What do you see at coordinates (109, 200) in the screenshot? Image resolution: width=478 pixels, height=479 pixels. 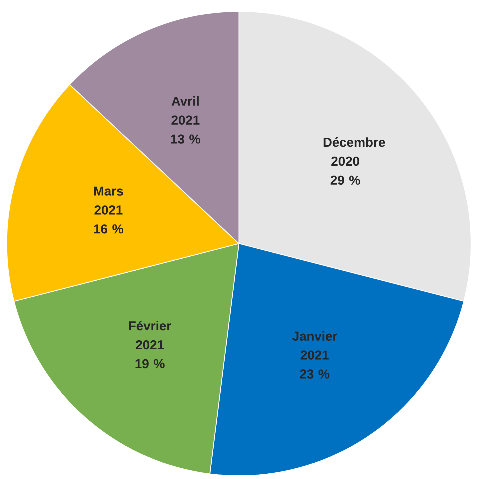 I see `slice-label: Mars 2021` at bounding box center [109, 200].